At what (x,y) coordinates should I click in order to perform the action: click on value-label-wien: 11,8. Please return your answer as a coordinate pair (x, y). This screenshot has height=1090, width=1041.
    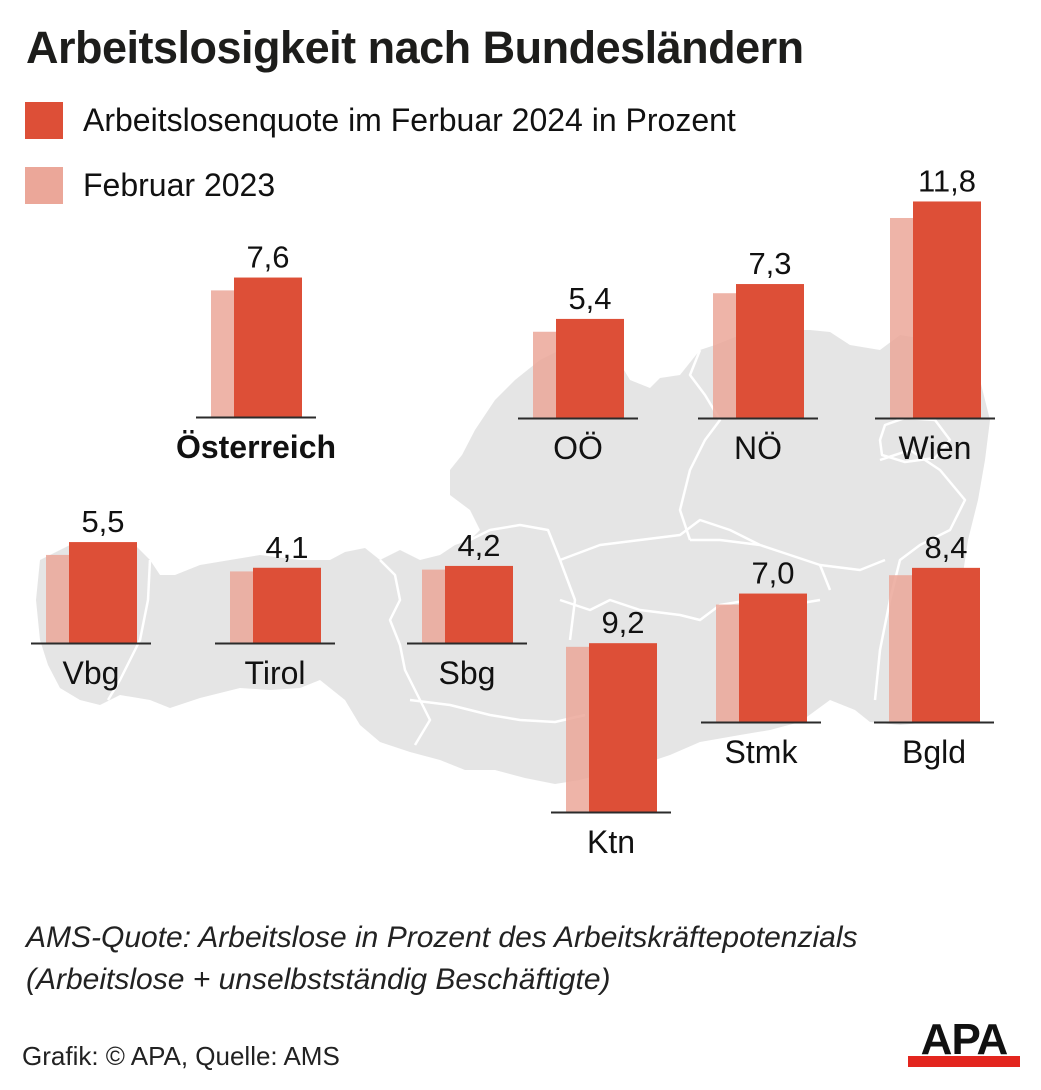
    Looking at the image, I should click on (947, 180).